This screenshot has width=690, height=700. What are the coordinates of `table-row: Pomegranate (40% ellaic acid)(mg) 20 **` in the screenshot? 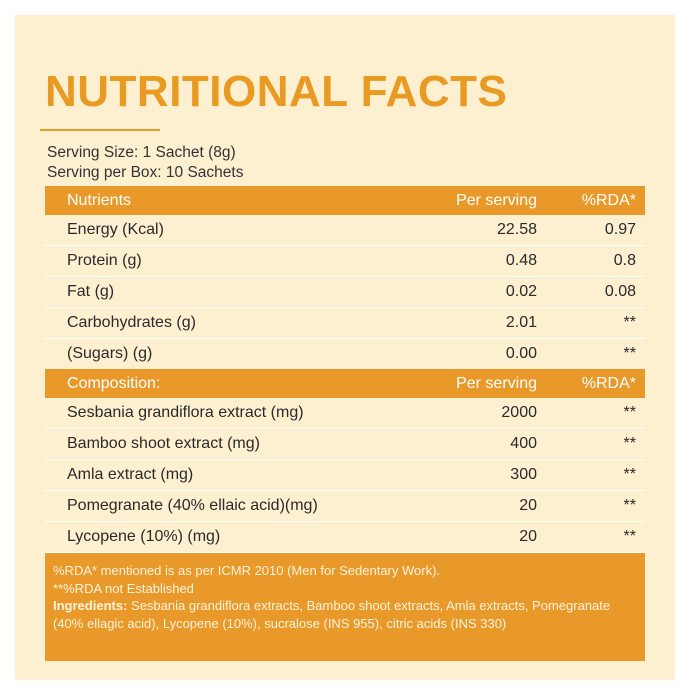 It's located at (345, 506).